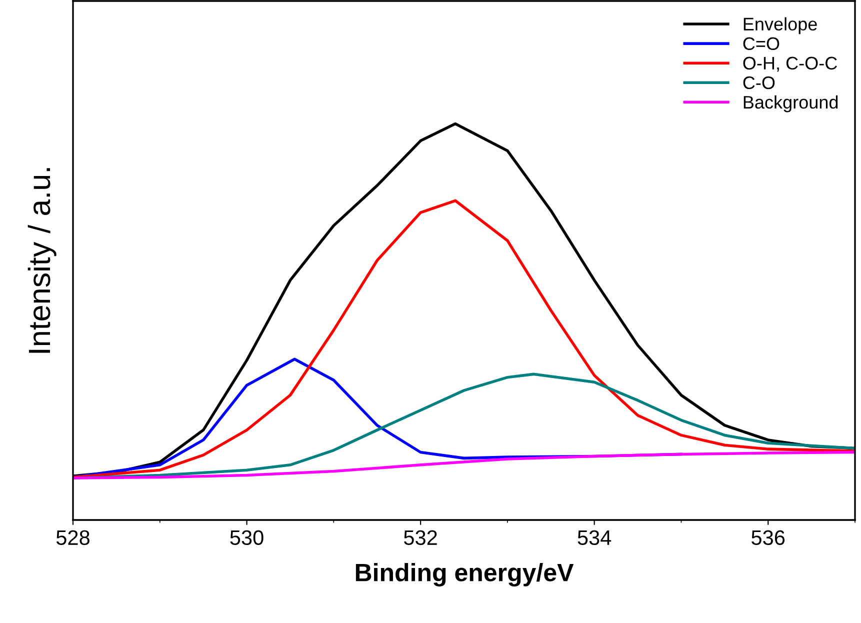 This screenshot has width=861, height=623. What do you see at coordinates (247, 538) in the screenshot?
I see `x-tick-label: 530` at bounding box center [247, 538].